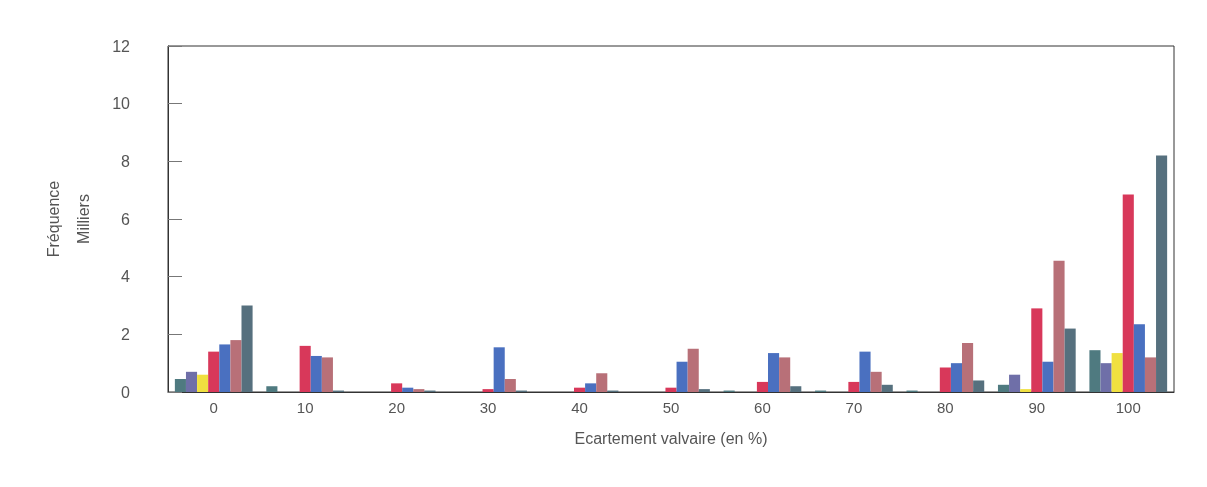  I want to click on x-tick-label: 0, so click(213, 407).